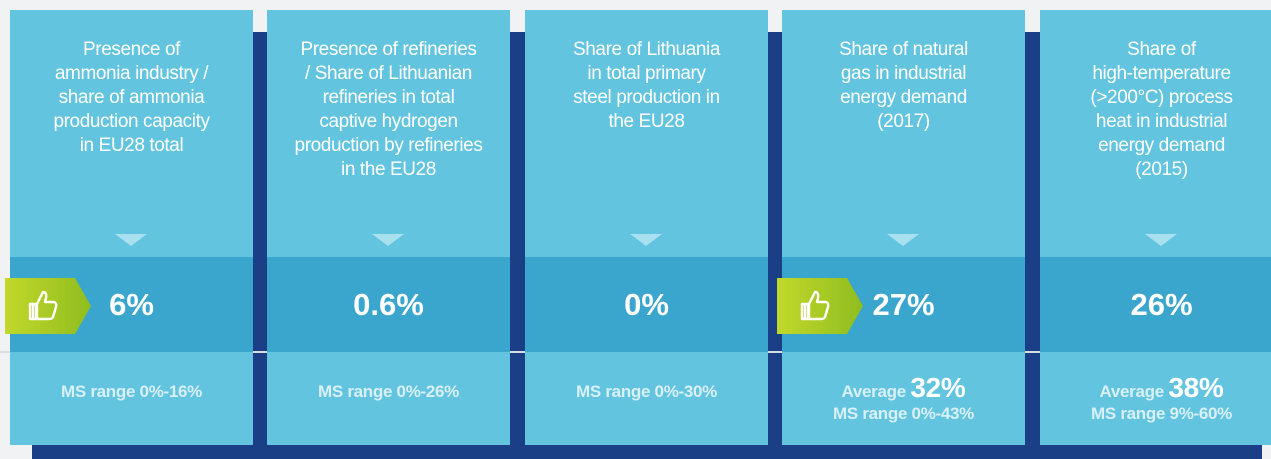  What do you see at coordinates (1161, 73) in the screenshot?
I see `title-line: high-temperature` at bounding box center [1161, 73].